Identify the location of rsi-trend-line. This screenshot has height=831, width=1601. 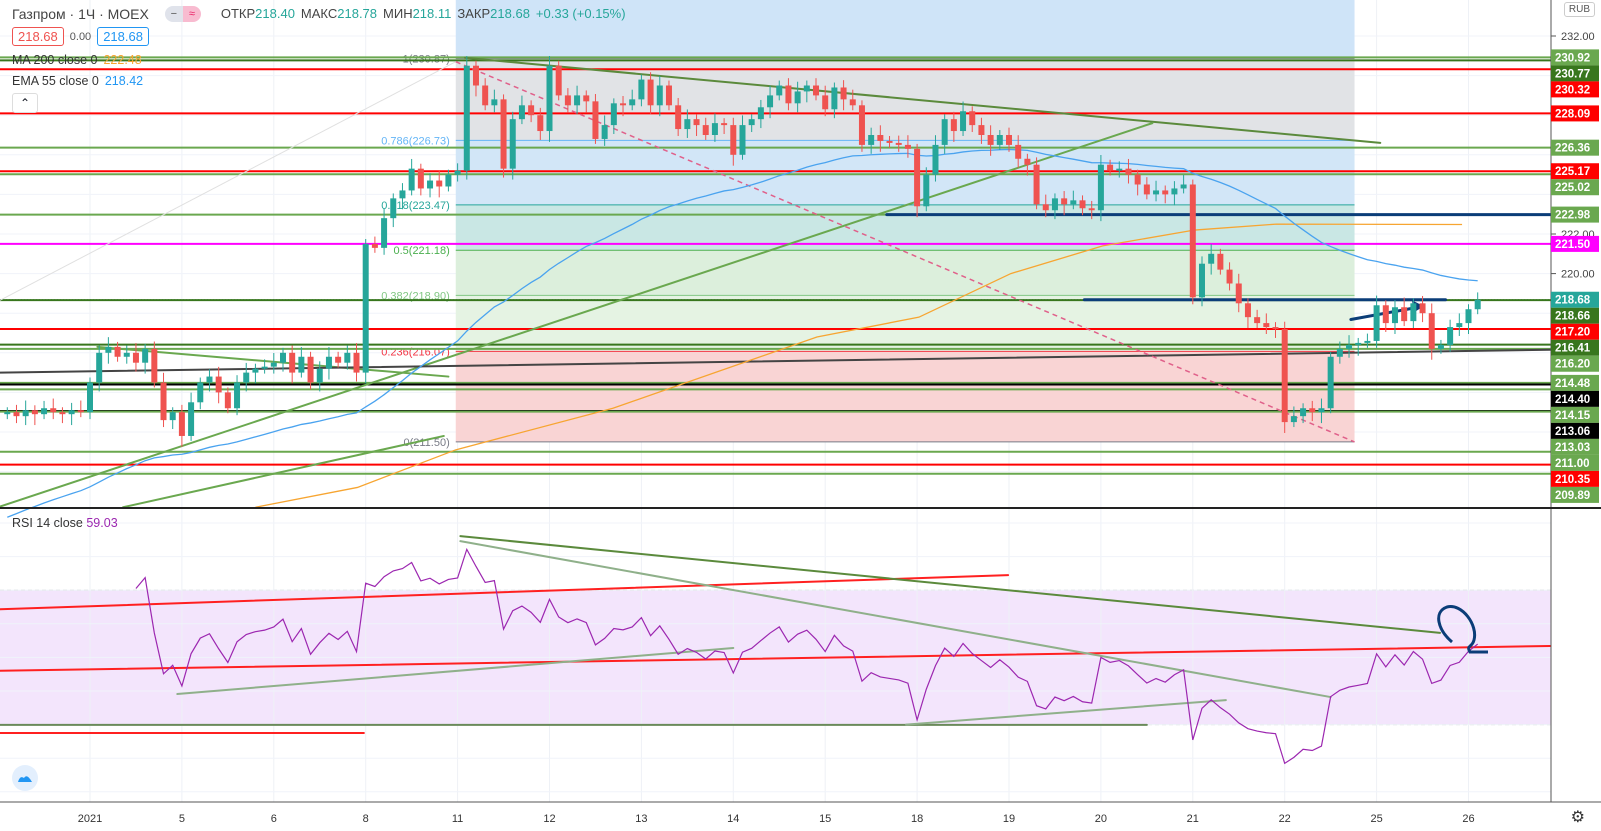
(800, 658).